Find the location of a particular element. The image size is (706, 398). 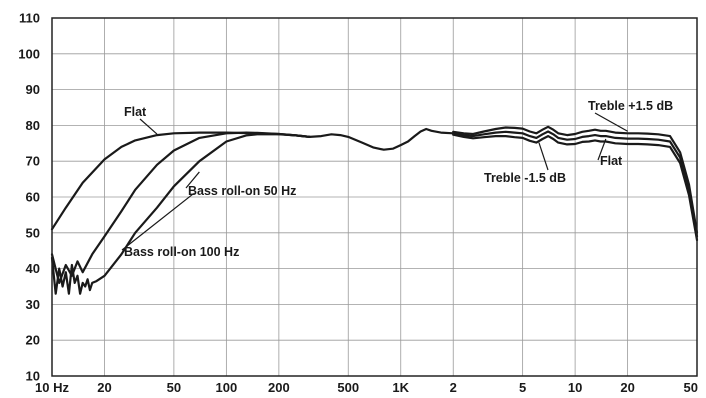

x-tick-label: 10 Hz is located at coordinates (52, 387).